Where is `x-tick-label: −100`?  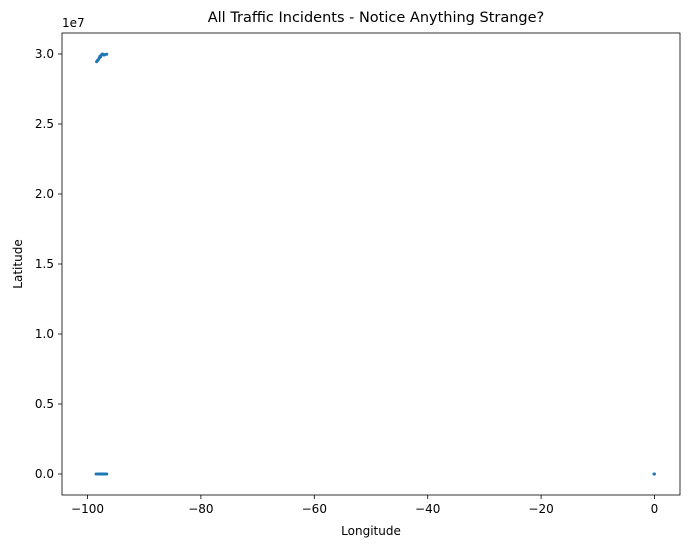
x-tick-label: −100 is located at coordinates (87, 509).